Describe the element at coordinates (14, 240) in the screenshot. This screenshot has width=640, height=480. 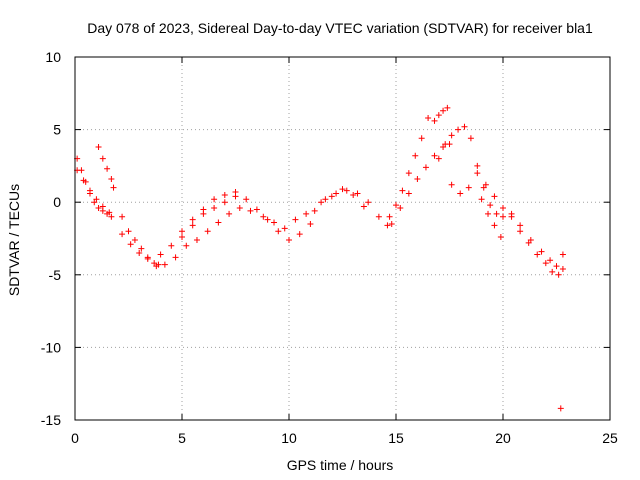
I see `y-axis-label: SDTVAR / TECUs` at that location.